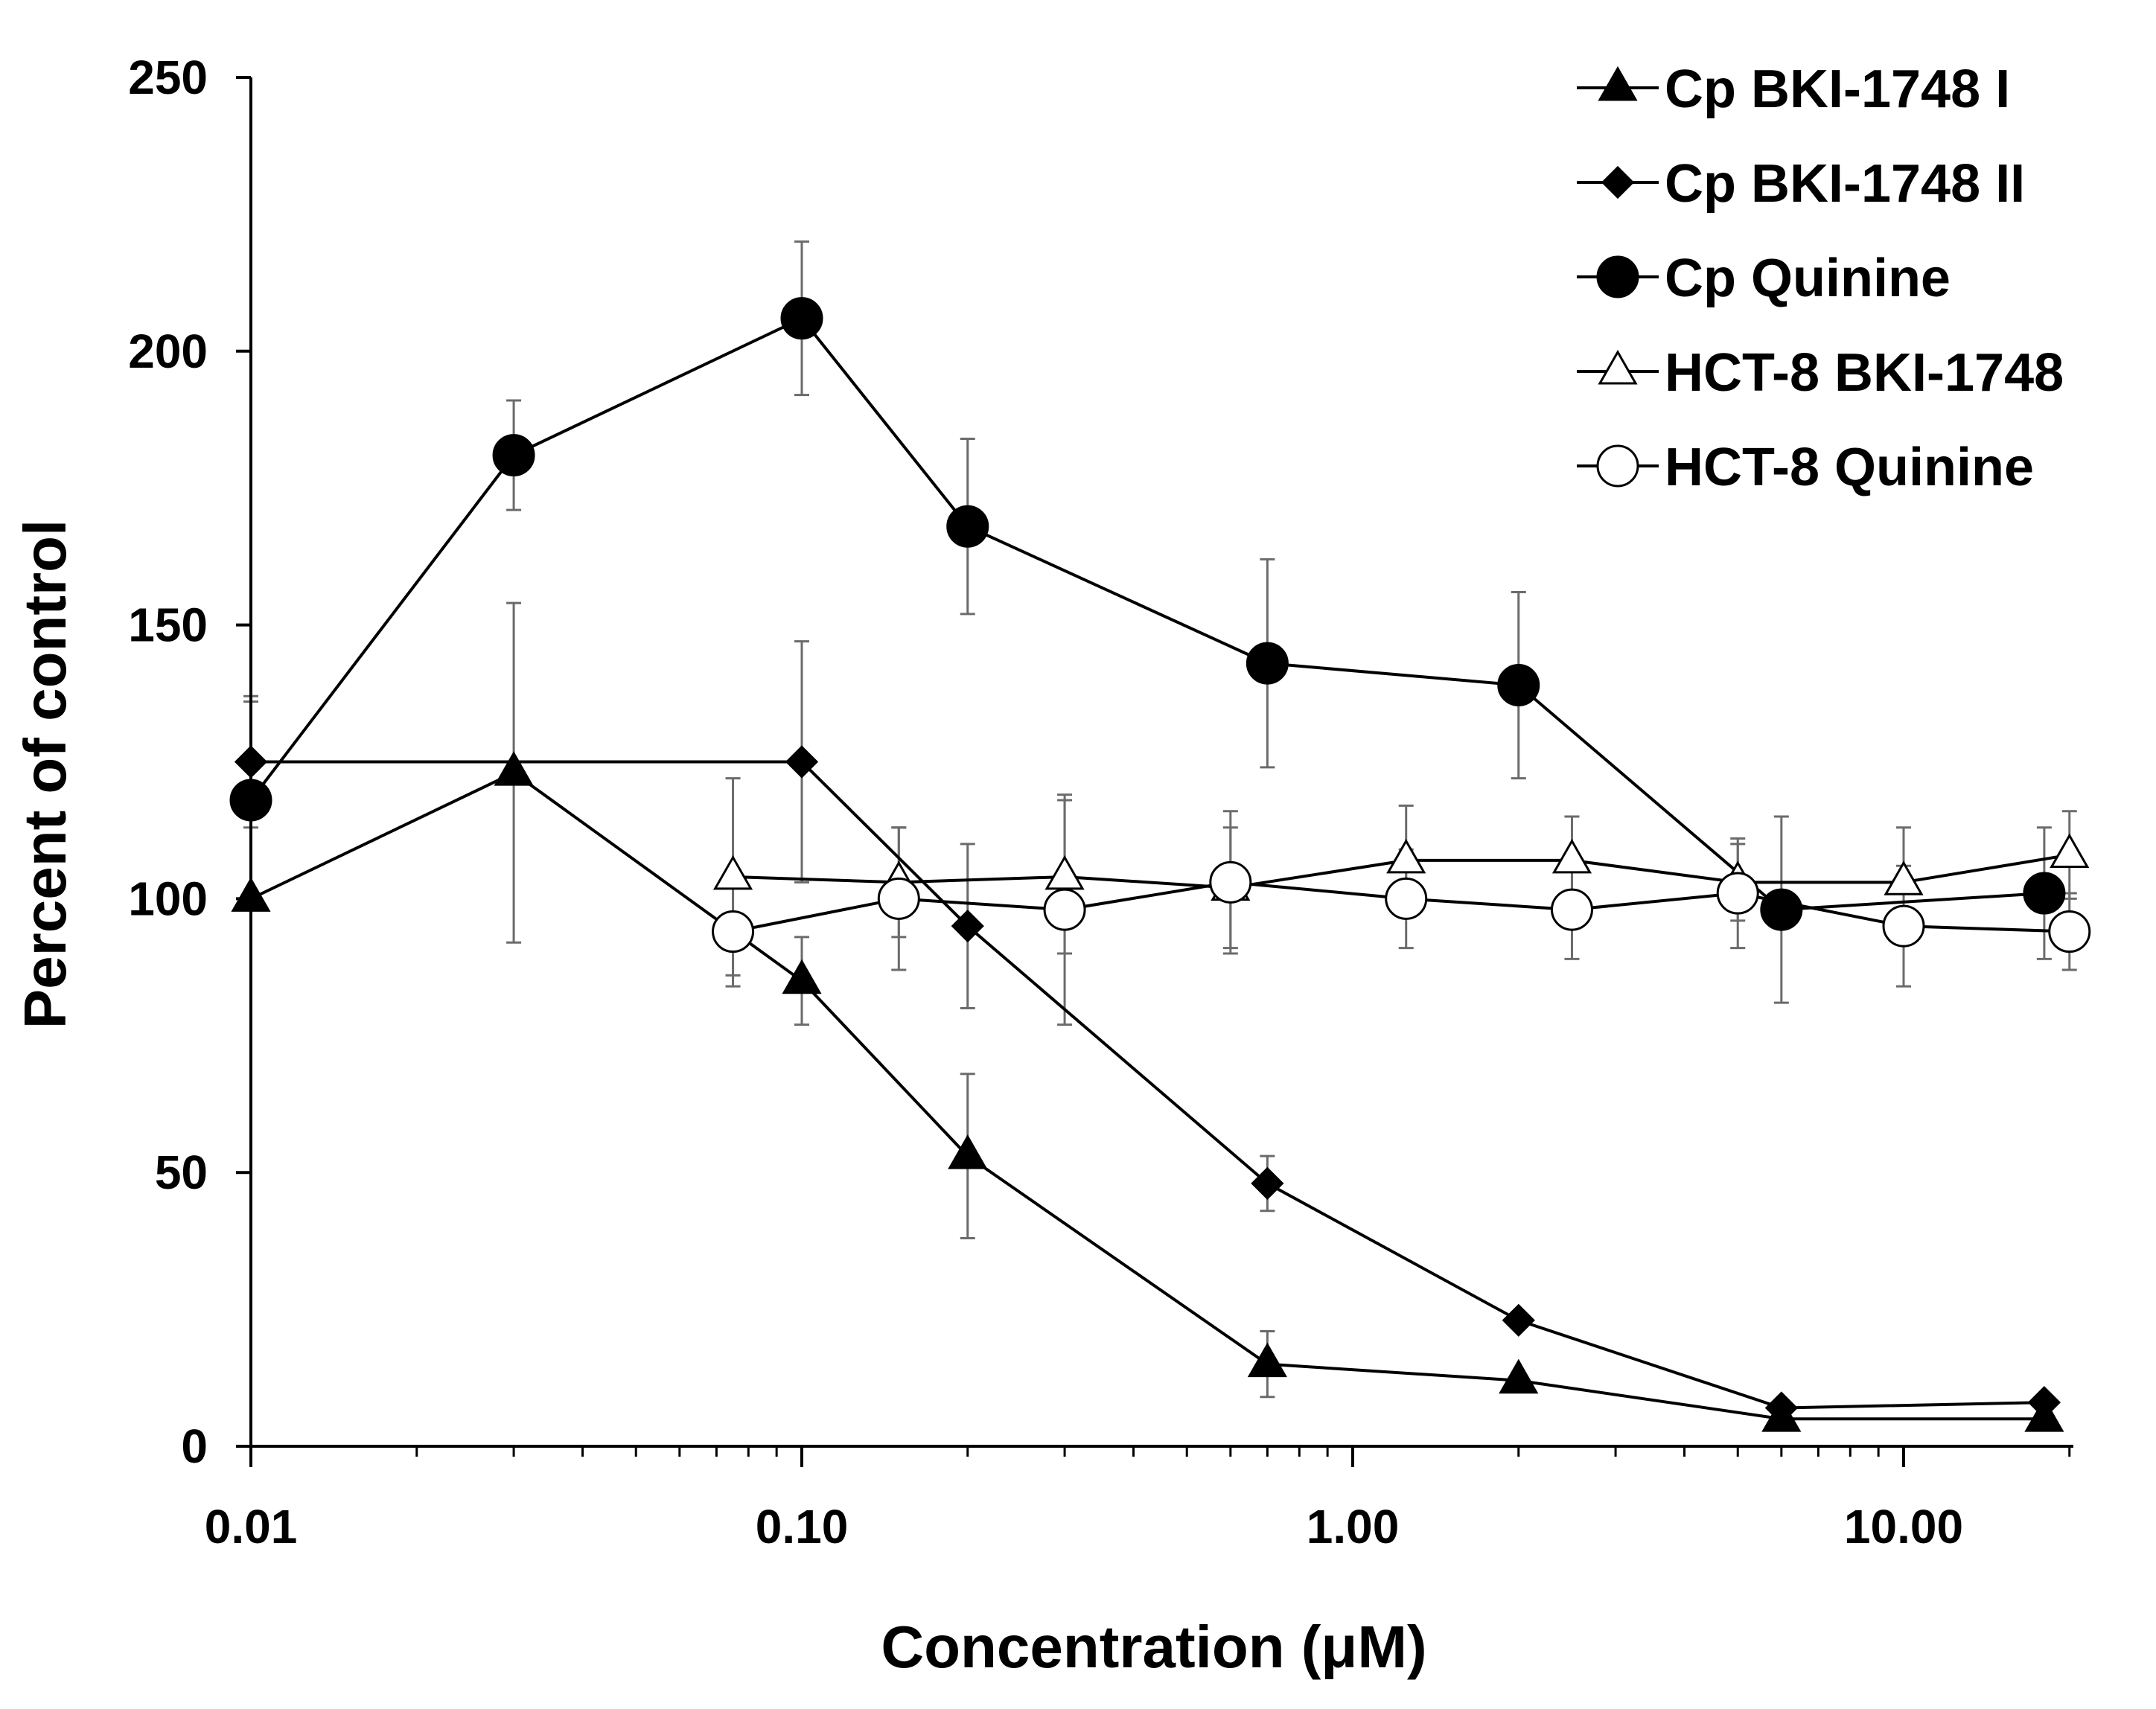 The width and height of the screenshot is (2156, 1709). Describe the element at coordinates (194, 1446) in the screenshot. I see `y-tick-label: 0` at that location.